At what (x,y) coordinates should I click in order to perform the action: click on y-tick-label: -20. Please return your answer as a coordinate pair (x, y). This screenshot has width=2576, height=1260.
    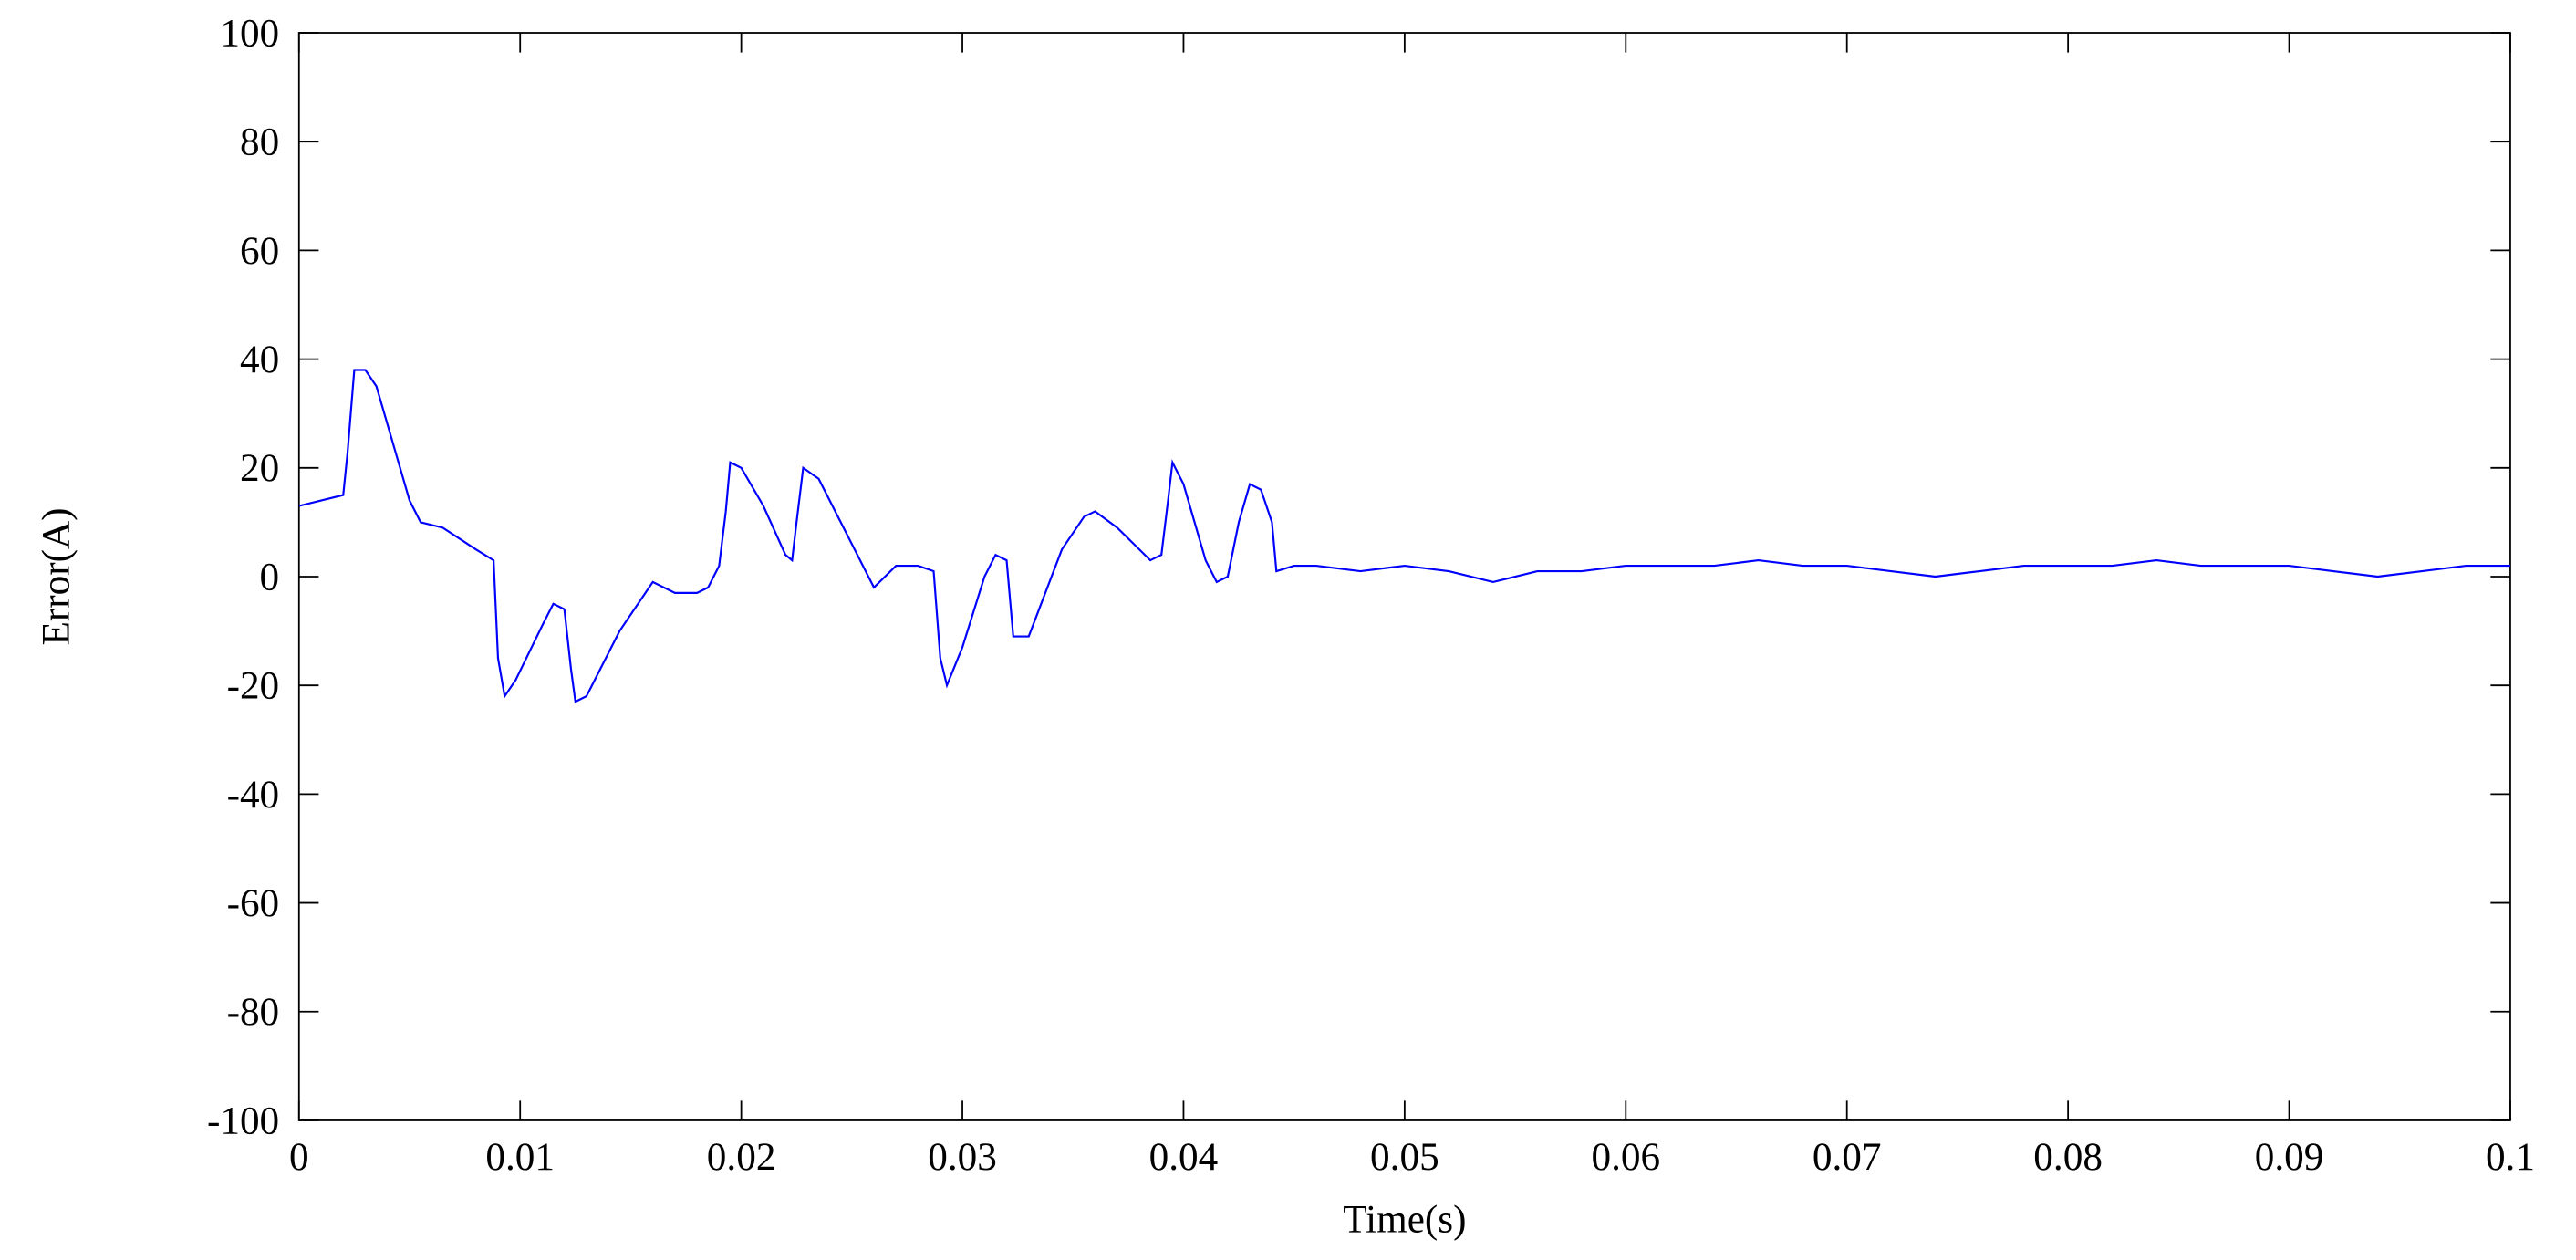
    Looking at the image, I should click on (253, 686).